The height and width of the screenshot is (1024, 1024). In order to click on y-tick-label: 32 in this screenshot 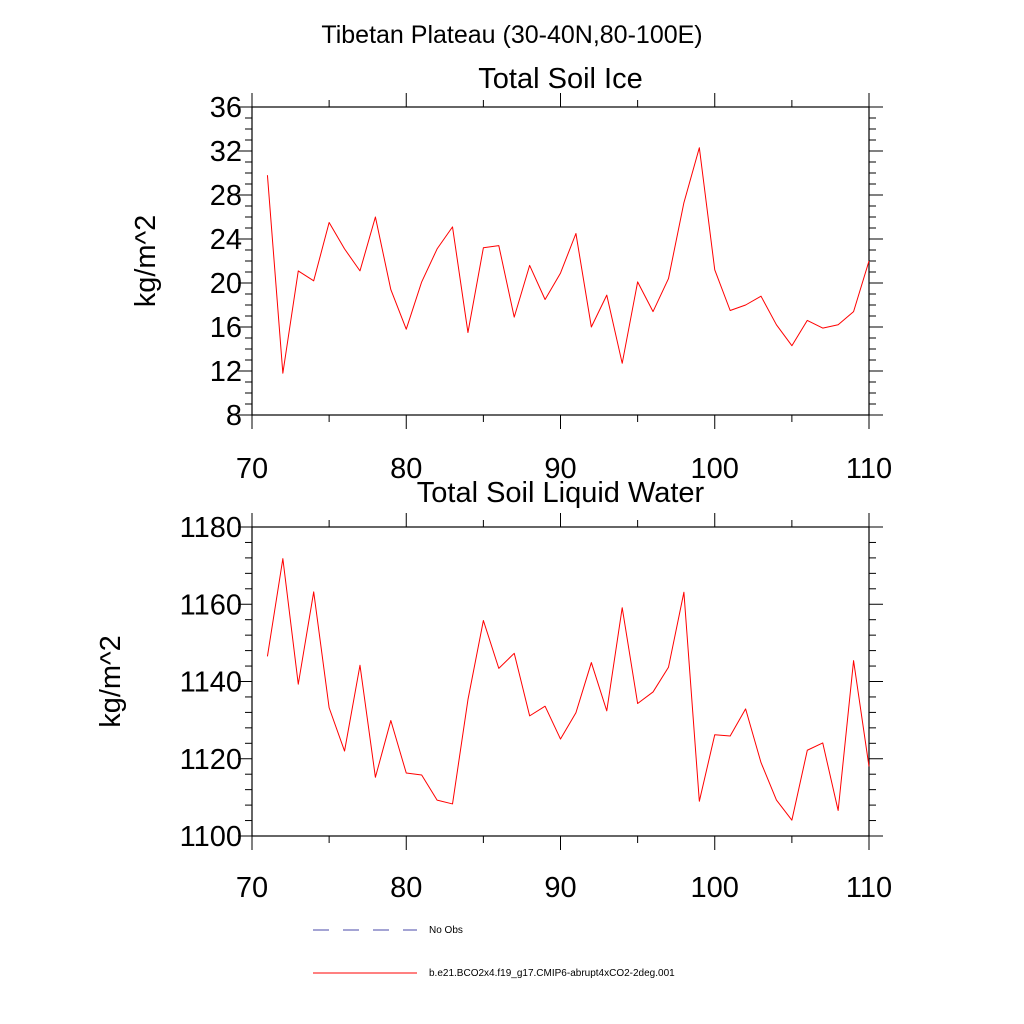, I will do `click(226, 152)`.